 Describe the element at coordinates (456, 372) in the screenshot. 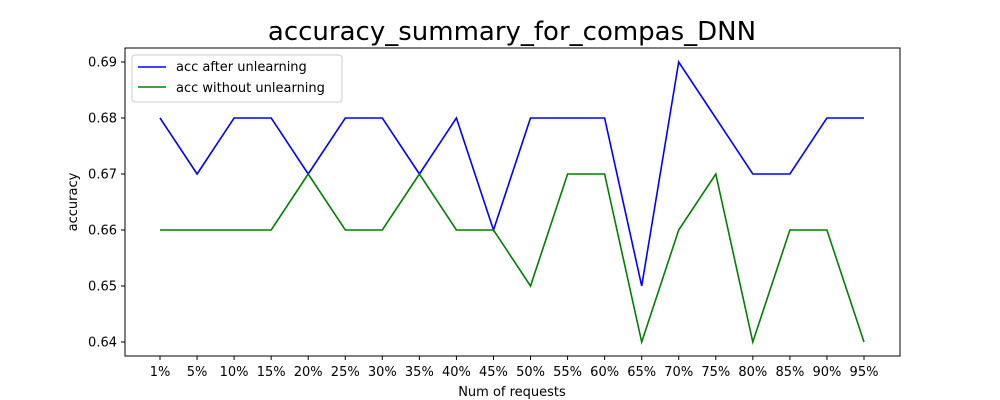

I see `x-tick-label: 40%` at that location.